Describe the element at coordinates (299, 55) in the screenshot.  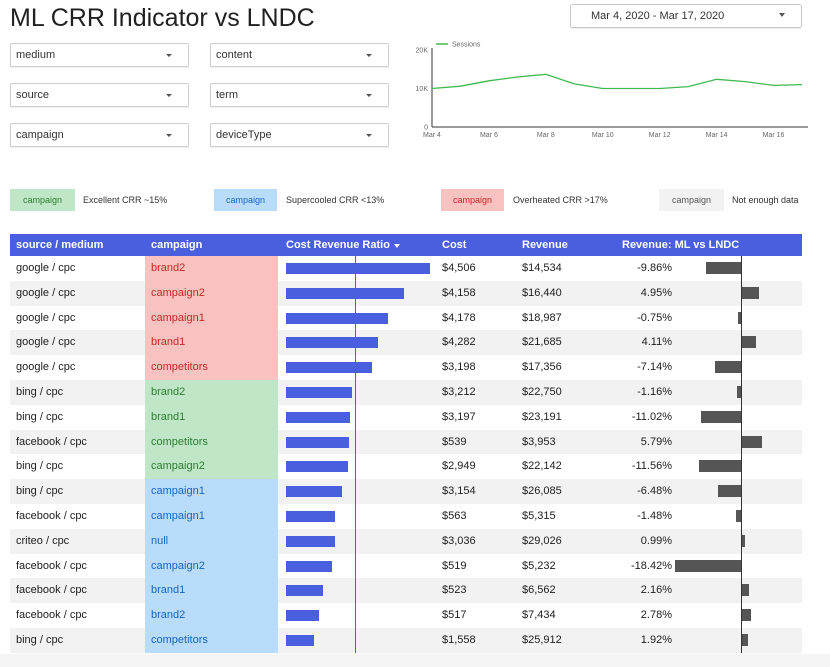
I see `filter-content: content` at that location.